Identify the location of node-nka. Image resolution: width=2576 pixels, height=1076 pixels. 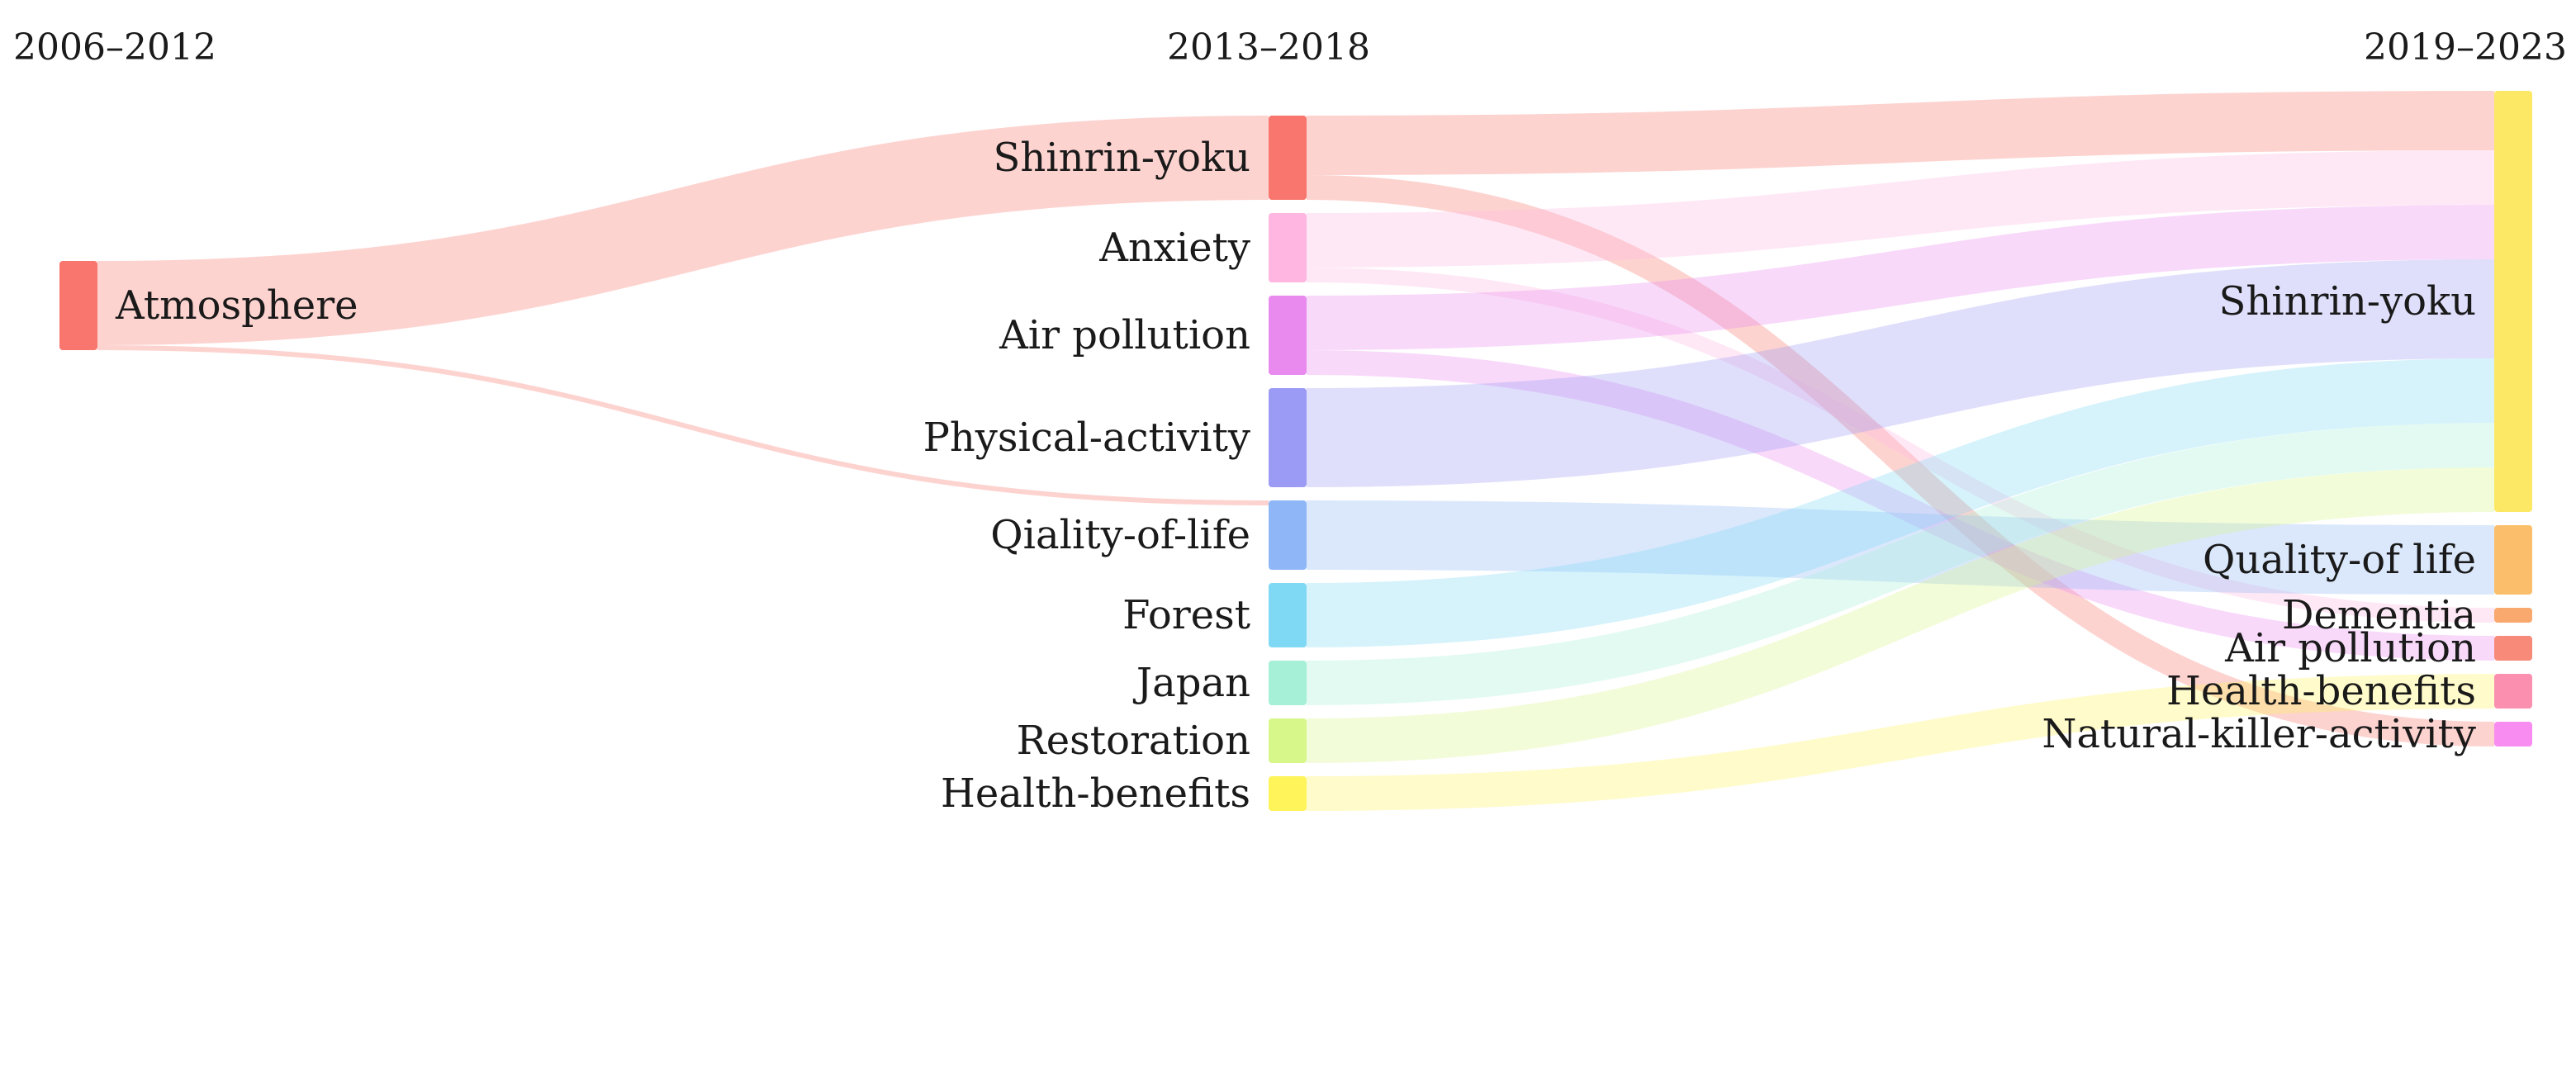
(2513, 734).